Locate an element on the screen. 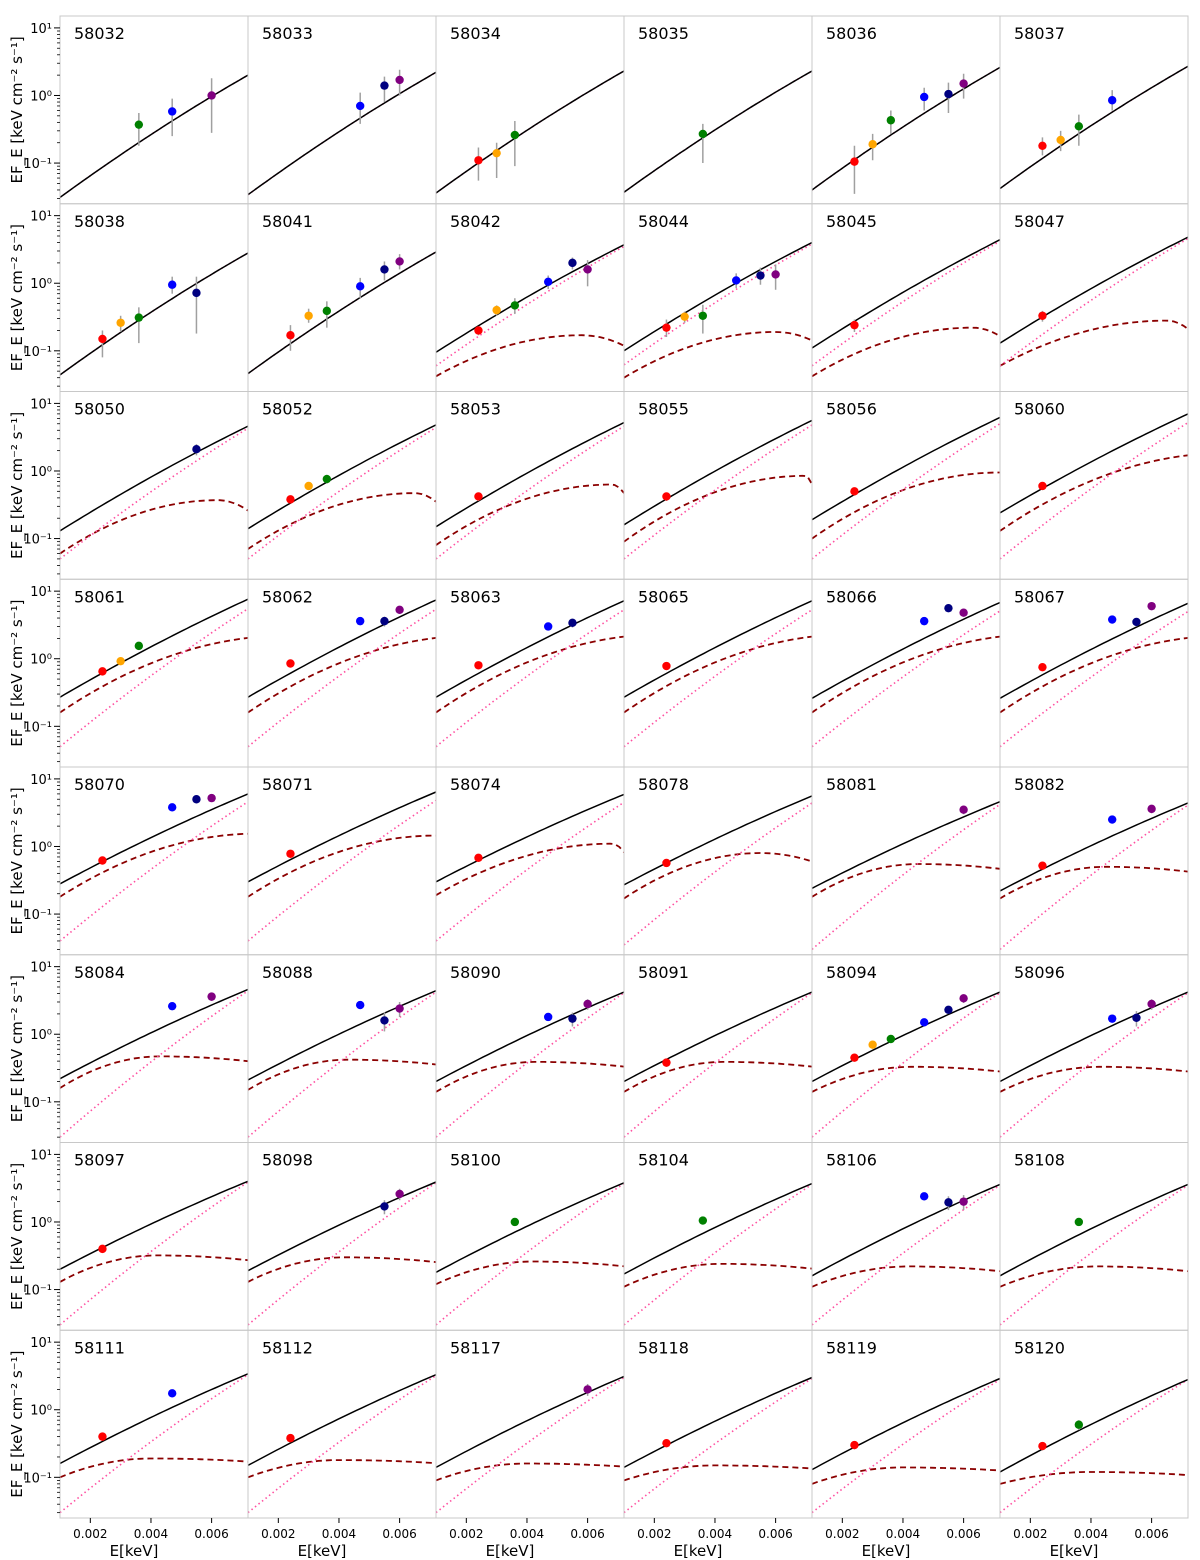 The image size is (1200, 1560). sed-panel: 58074 is located at coordinates (530, 861).